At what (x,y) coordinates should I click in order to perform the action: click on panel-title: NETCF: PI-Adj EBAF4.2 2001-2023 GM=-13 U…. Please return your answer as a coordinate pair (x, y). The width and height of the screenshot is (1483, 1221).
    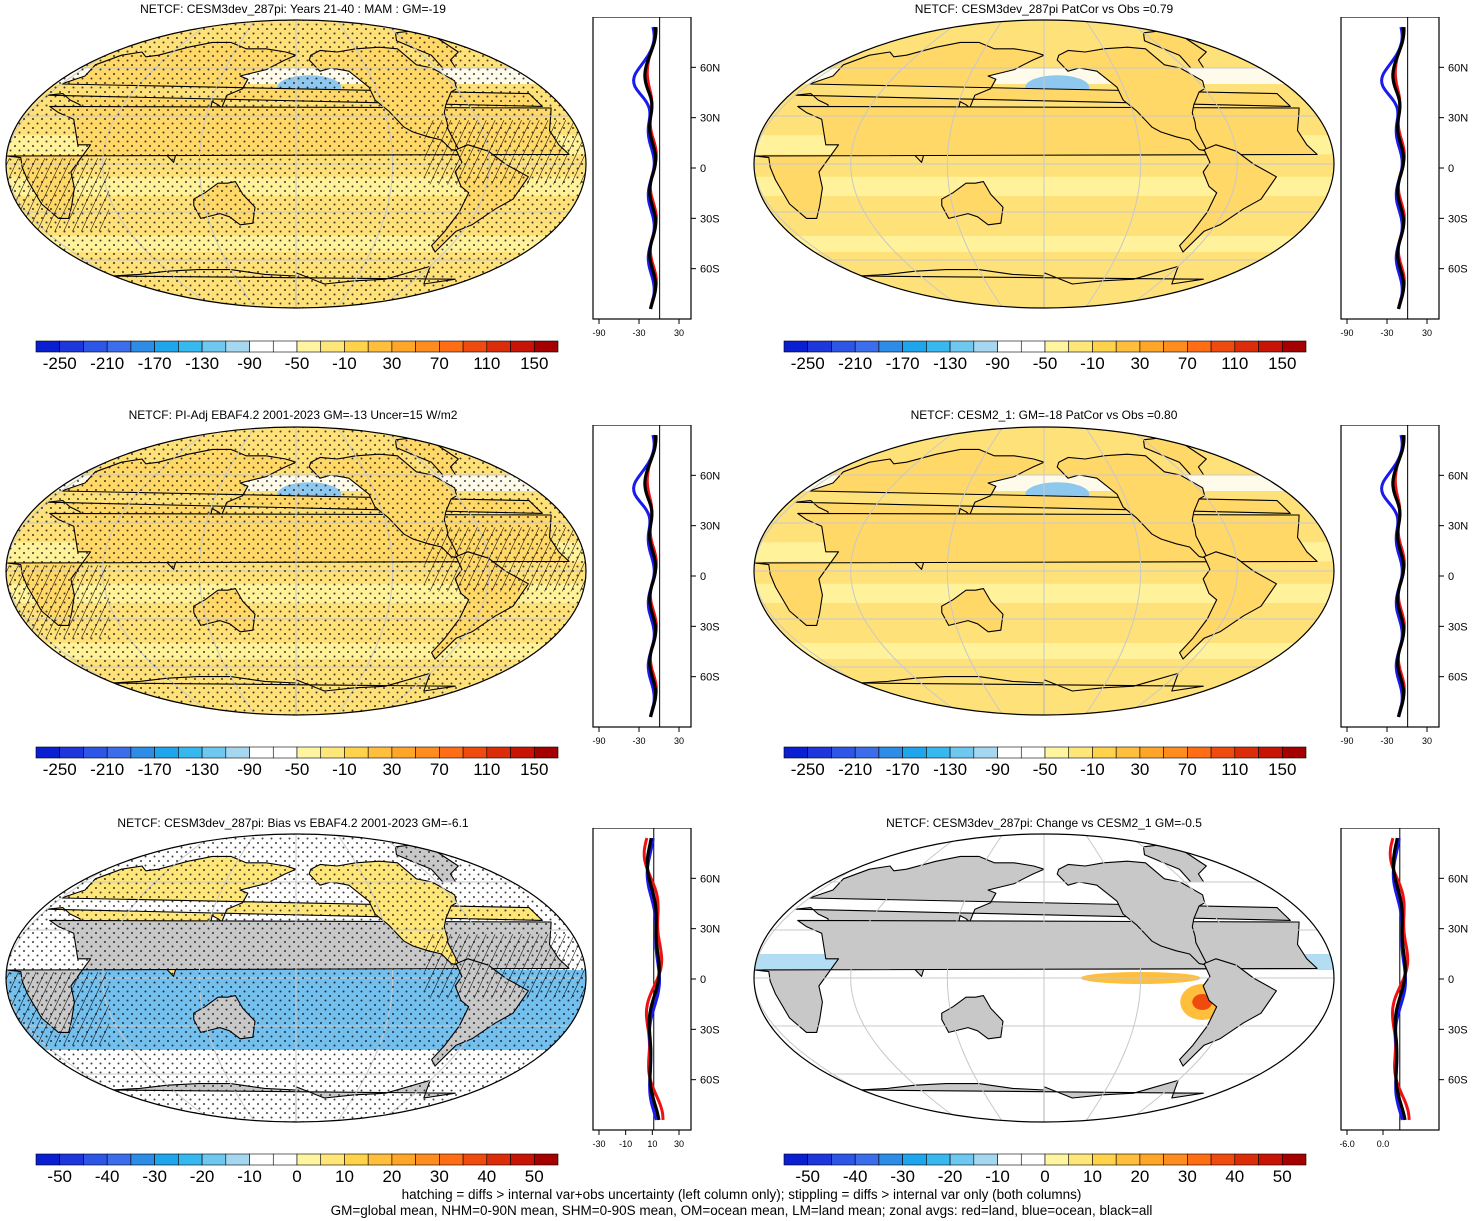
    Looking at the image, I should click on (293, 415).